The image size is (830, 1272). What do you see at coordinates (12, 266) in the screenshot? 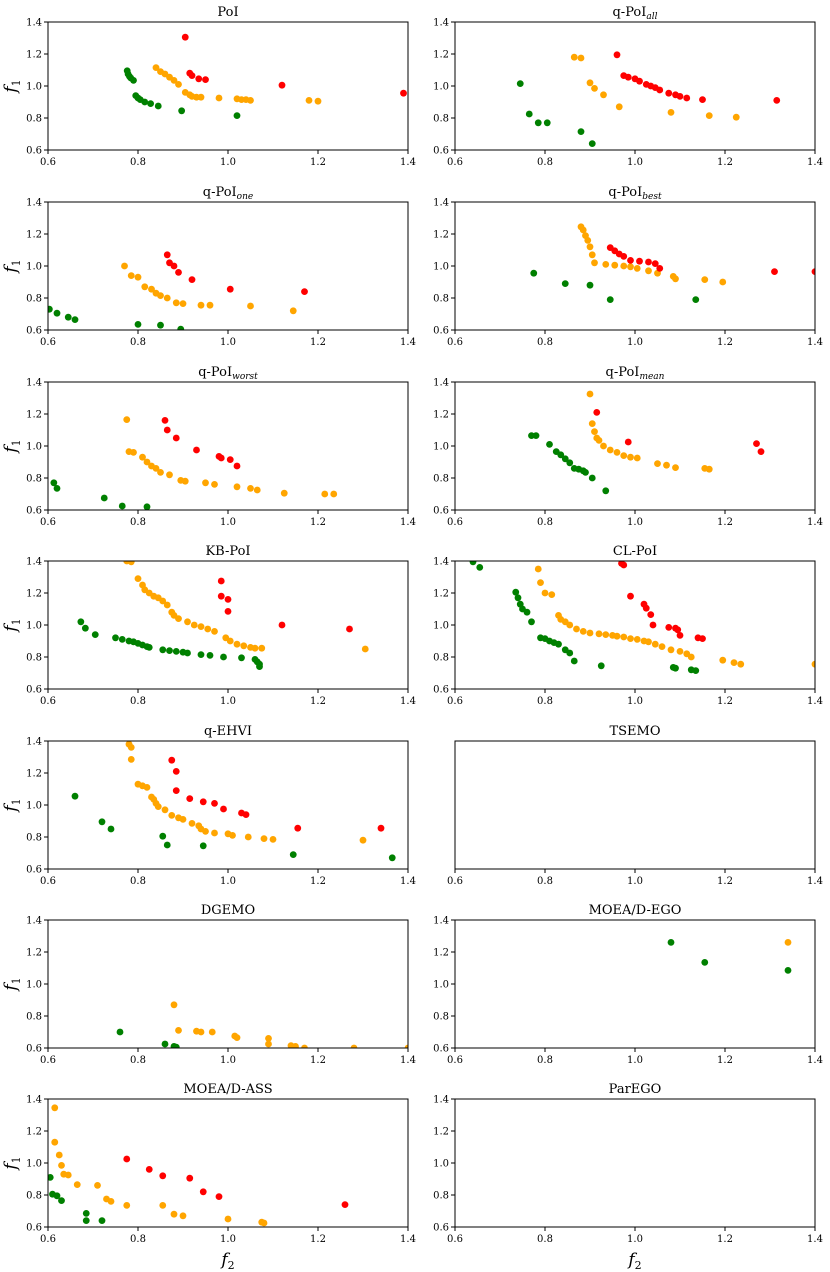
I see `y-axis-label: f1` at bounding box center [12, 266].